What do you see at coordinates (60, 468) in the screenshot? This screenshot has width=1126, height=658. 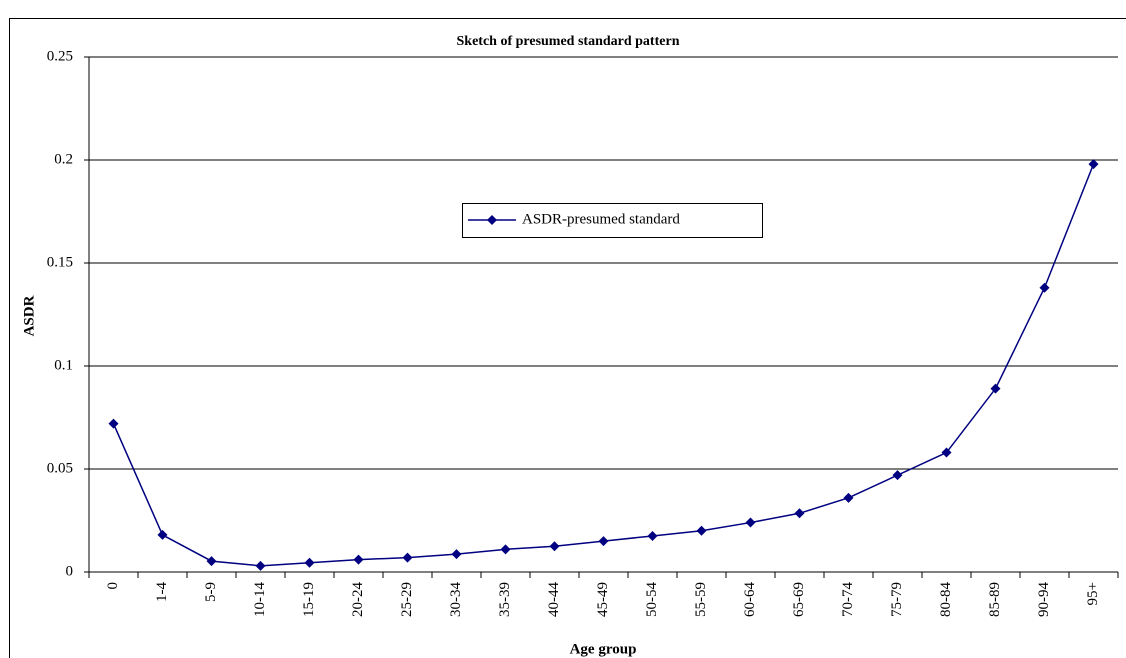 I see `y-tick-label: 0.05` at bounding box center [60, 468].